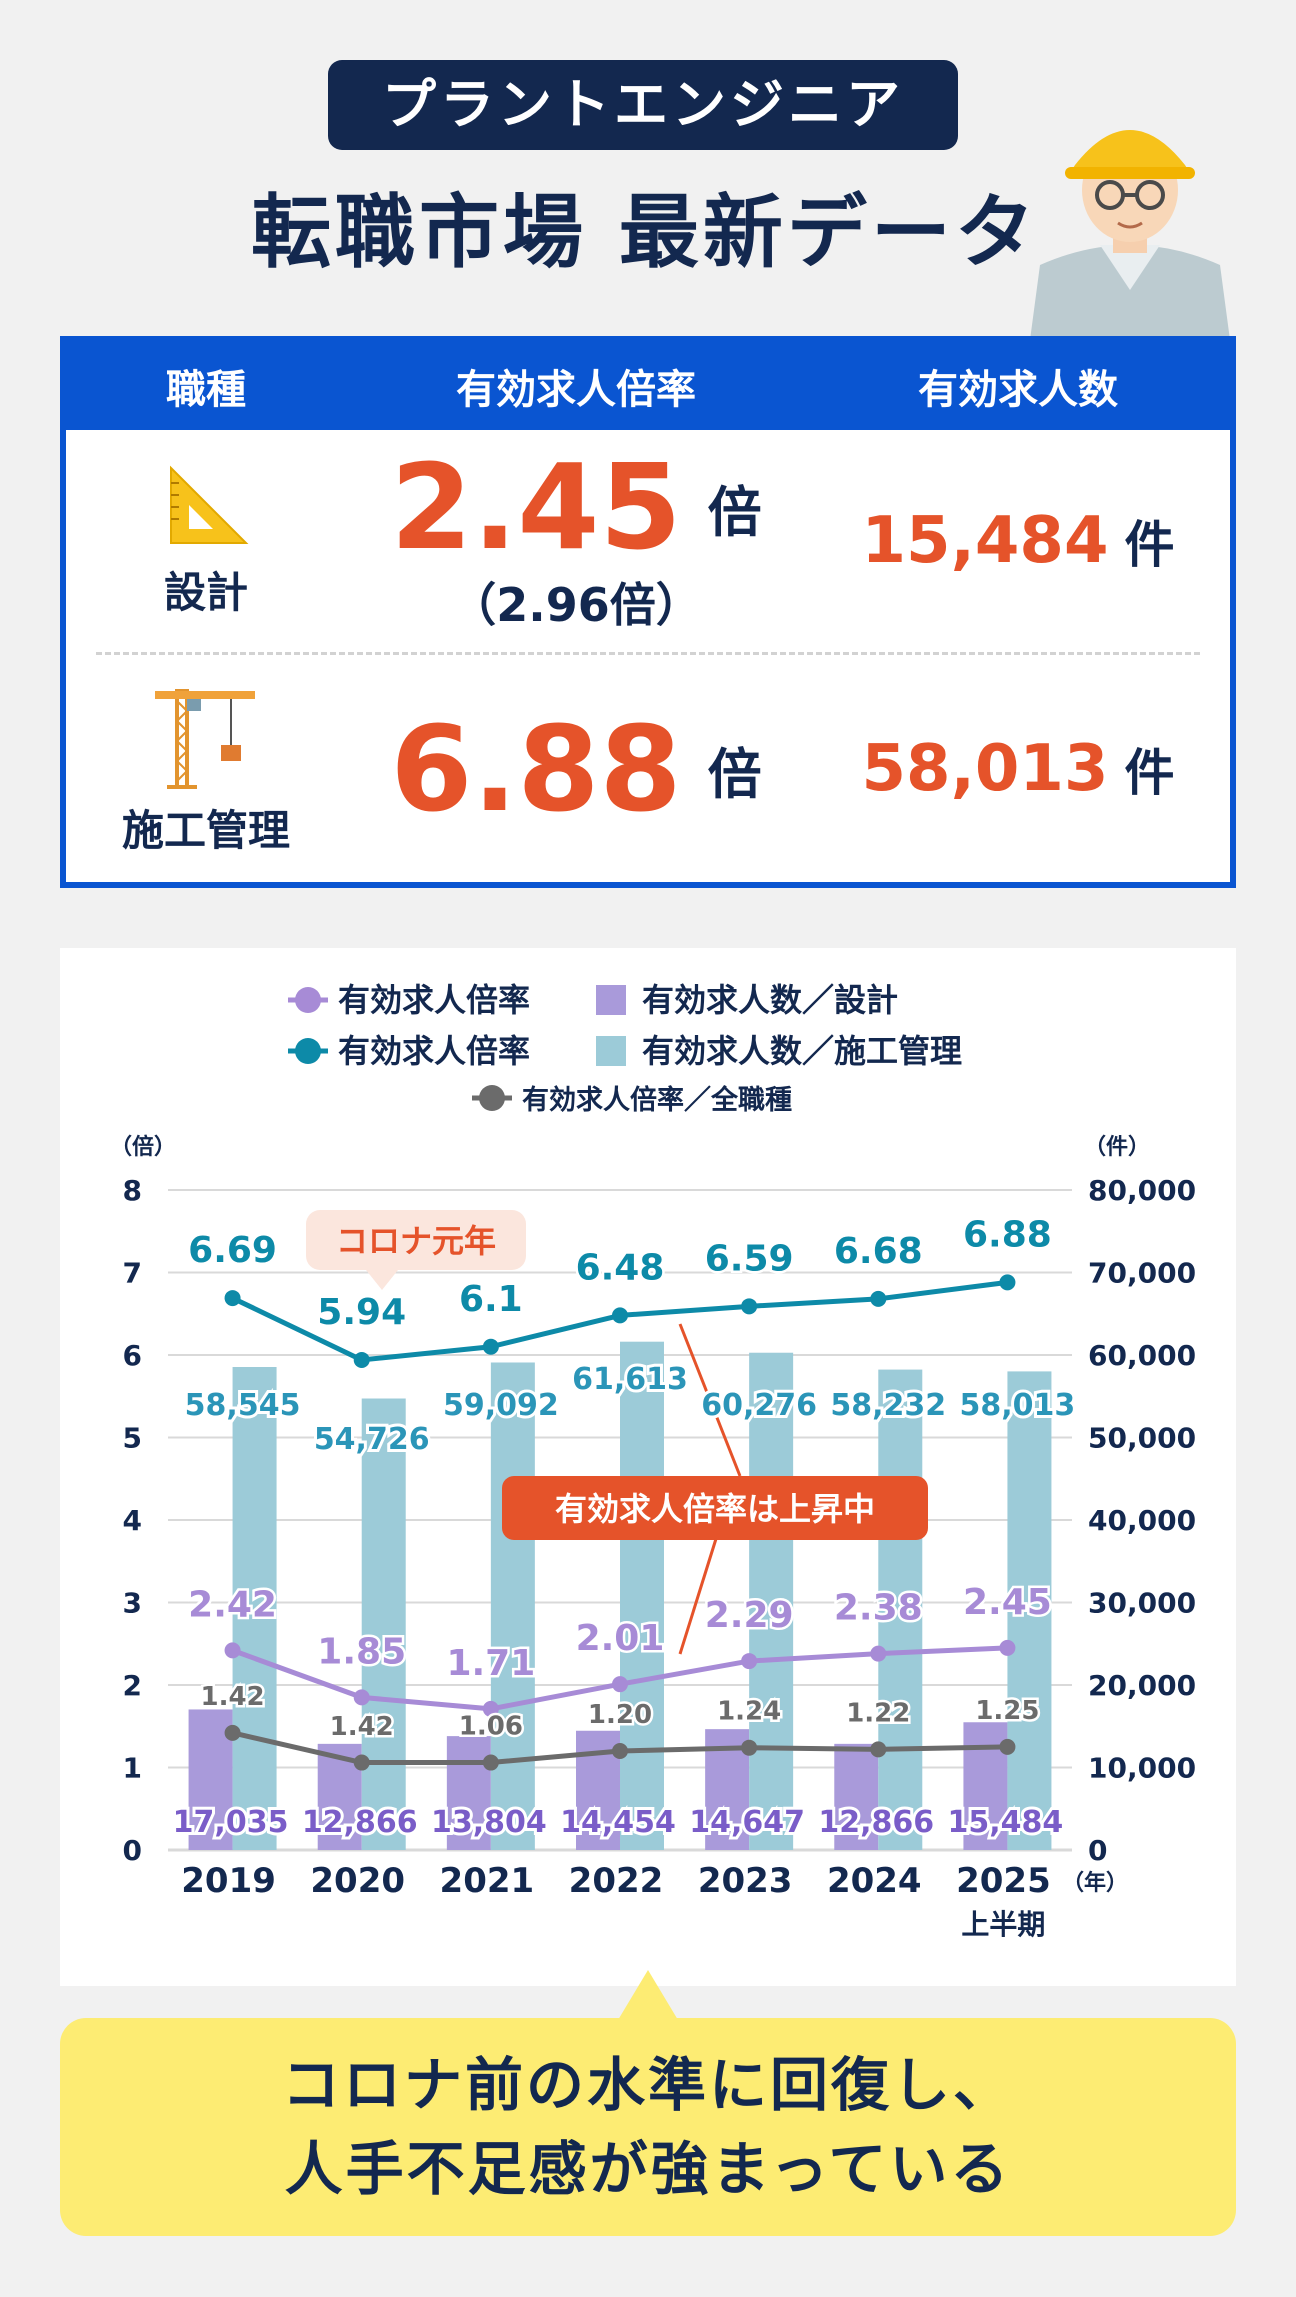 The width and height of the screenshot is (1296, 2297). I want to click on bar-value-label: 17,035, so click(231, 1822).